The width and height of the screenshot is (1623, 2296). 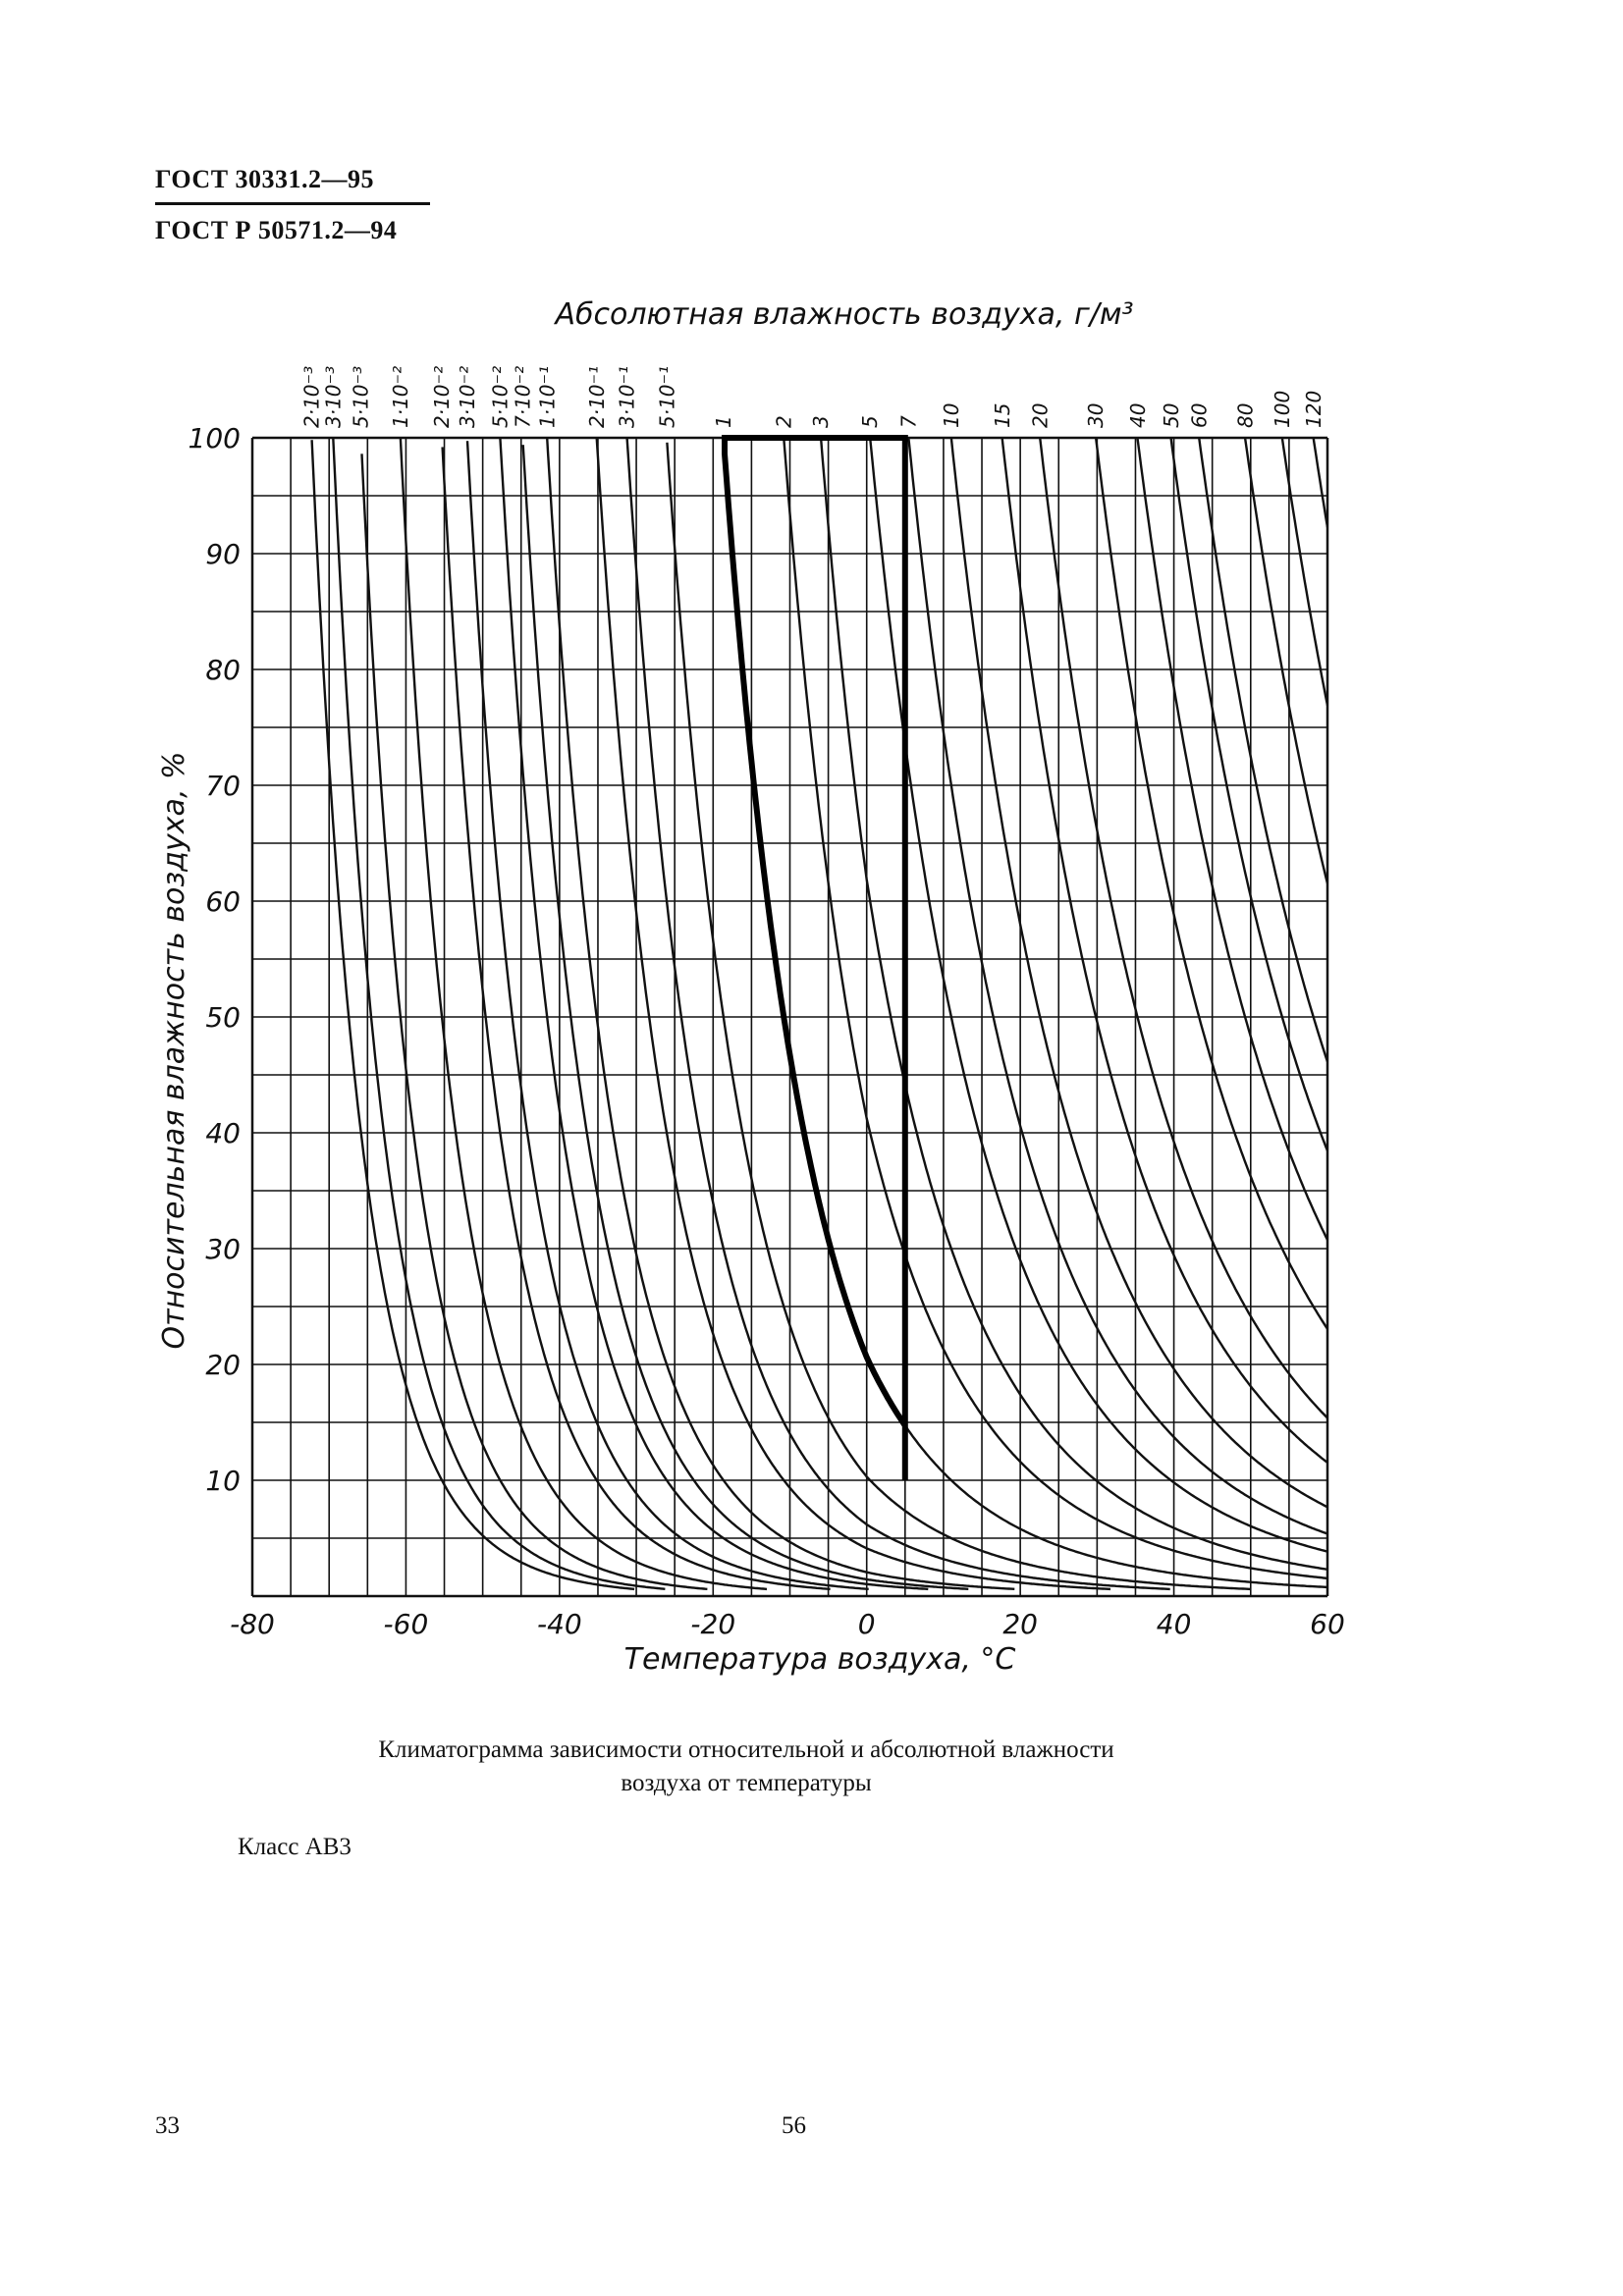 What do you see at coordinates (223, 670) in the screenshot?
I see `y-tick-label: 80` at bounding box center [223, 670].